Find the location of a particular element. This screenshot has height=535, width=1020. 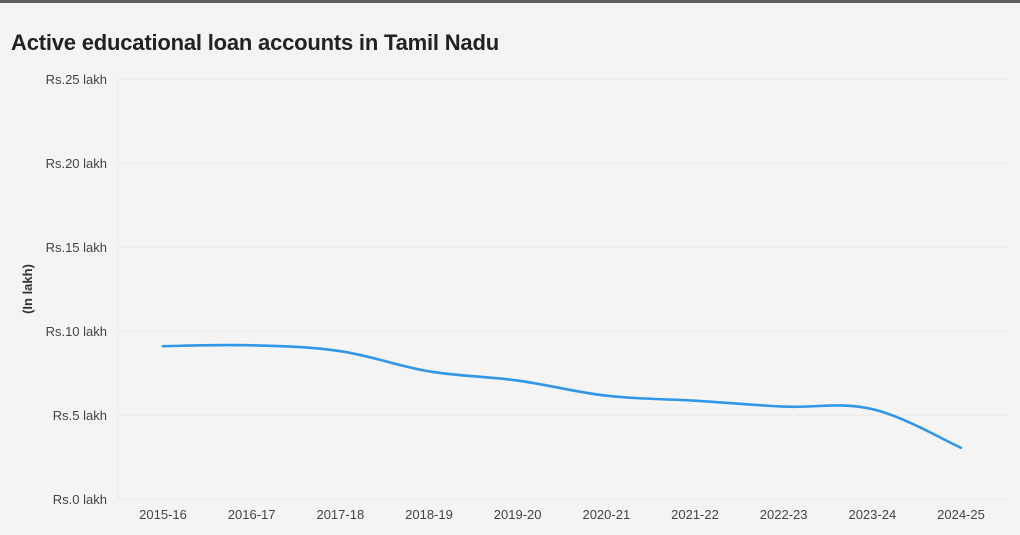

x-tick-label: 2018-19 is located at coordinates (429, 514).